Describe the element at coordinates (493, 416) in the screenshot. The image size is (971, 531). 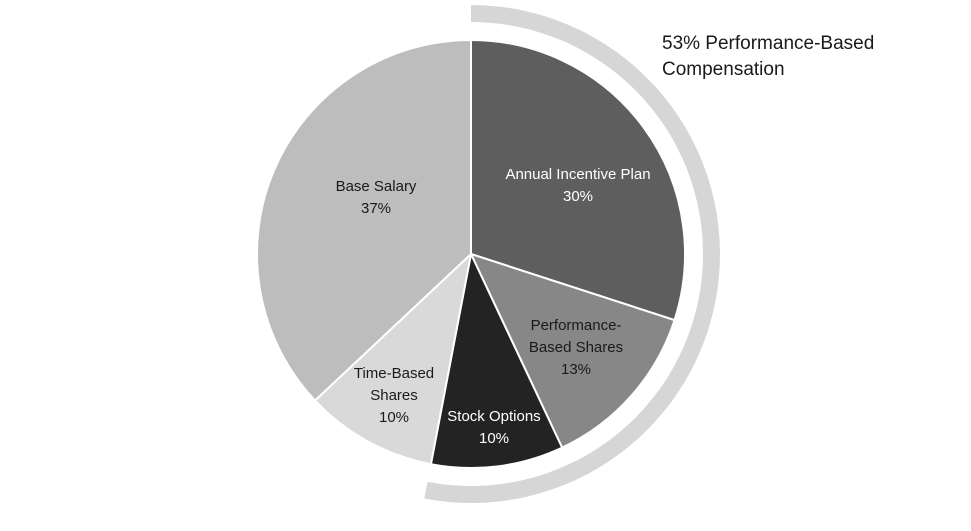
I see `slice-name-stock-options: Stock Options` at that location.